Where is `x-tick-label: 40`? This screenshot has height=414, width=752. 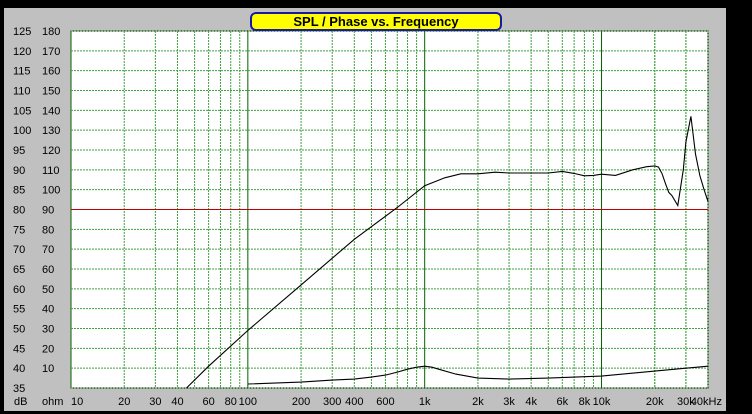
x-tick-label: 40 is located at coordinates (177, 402).